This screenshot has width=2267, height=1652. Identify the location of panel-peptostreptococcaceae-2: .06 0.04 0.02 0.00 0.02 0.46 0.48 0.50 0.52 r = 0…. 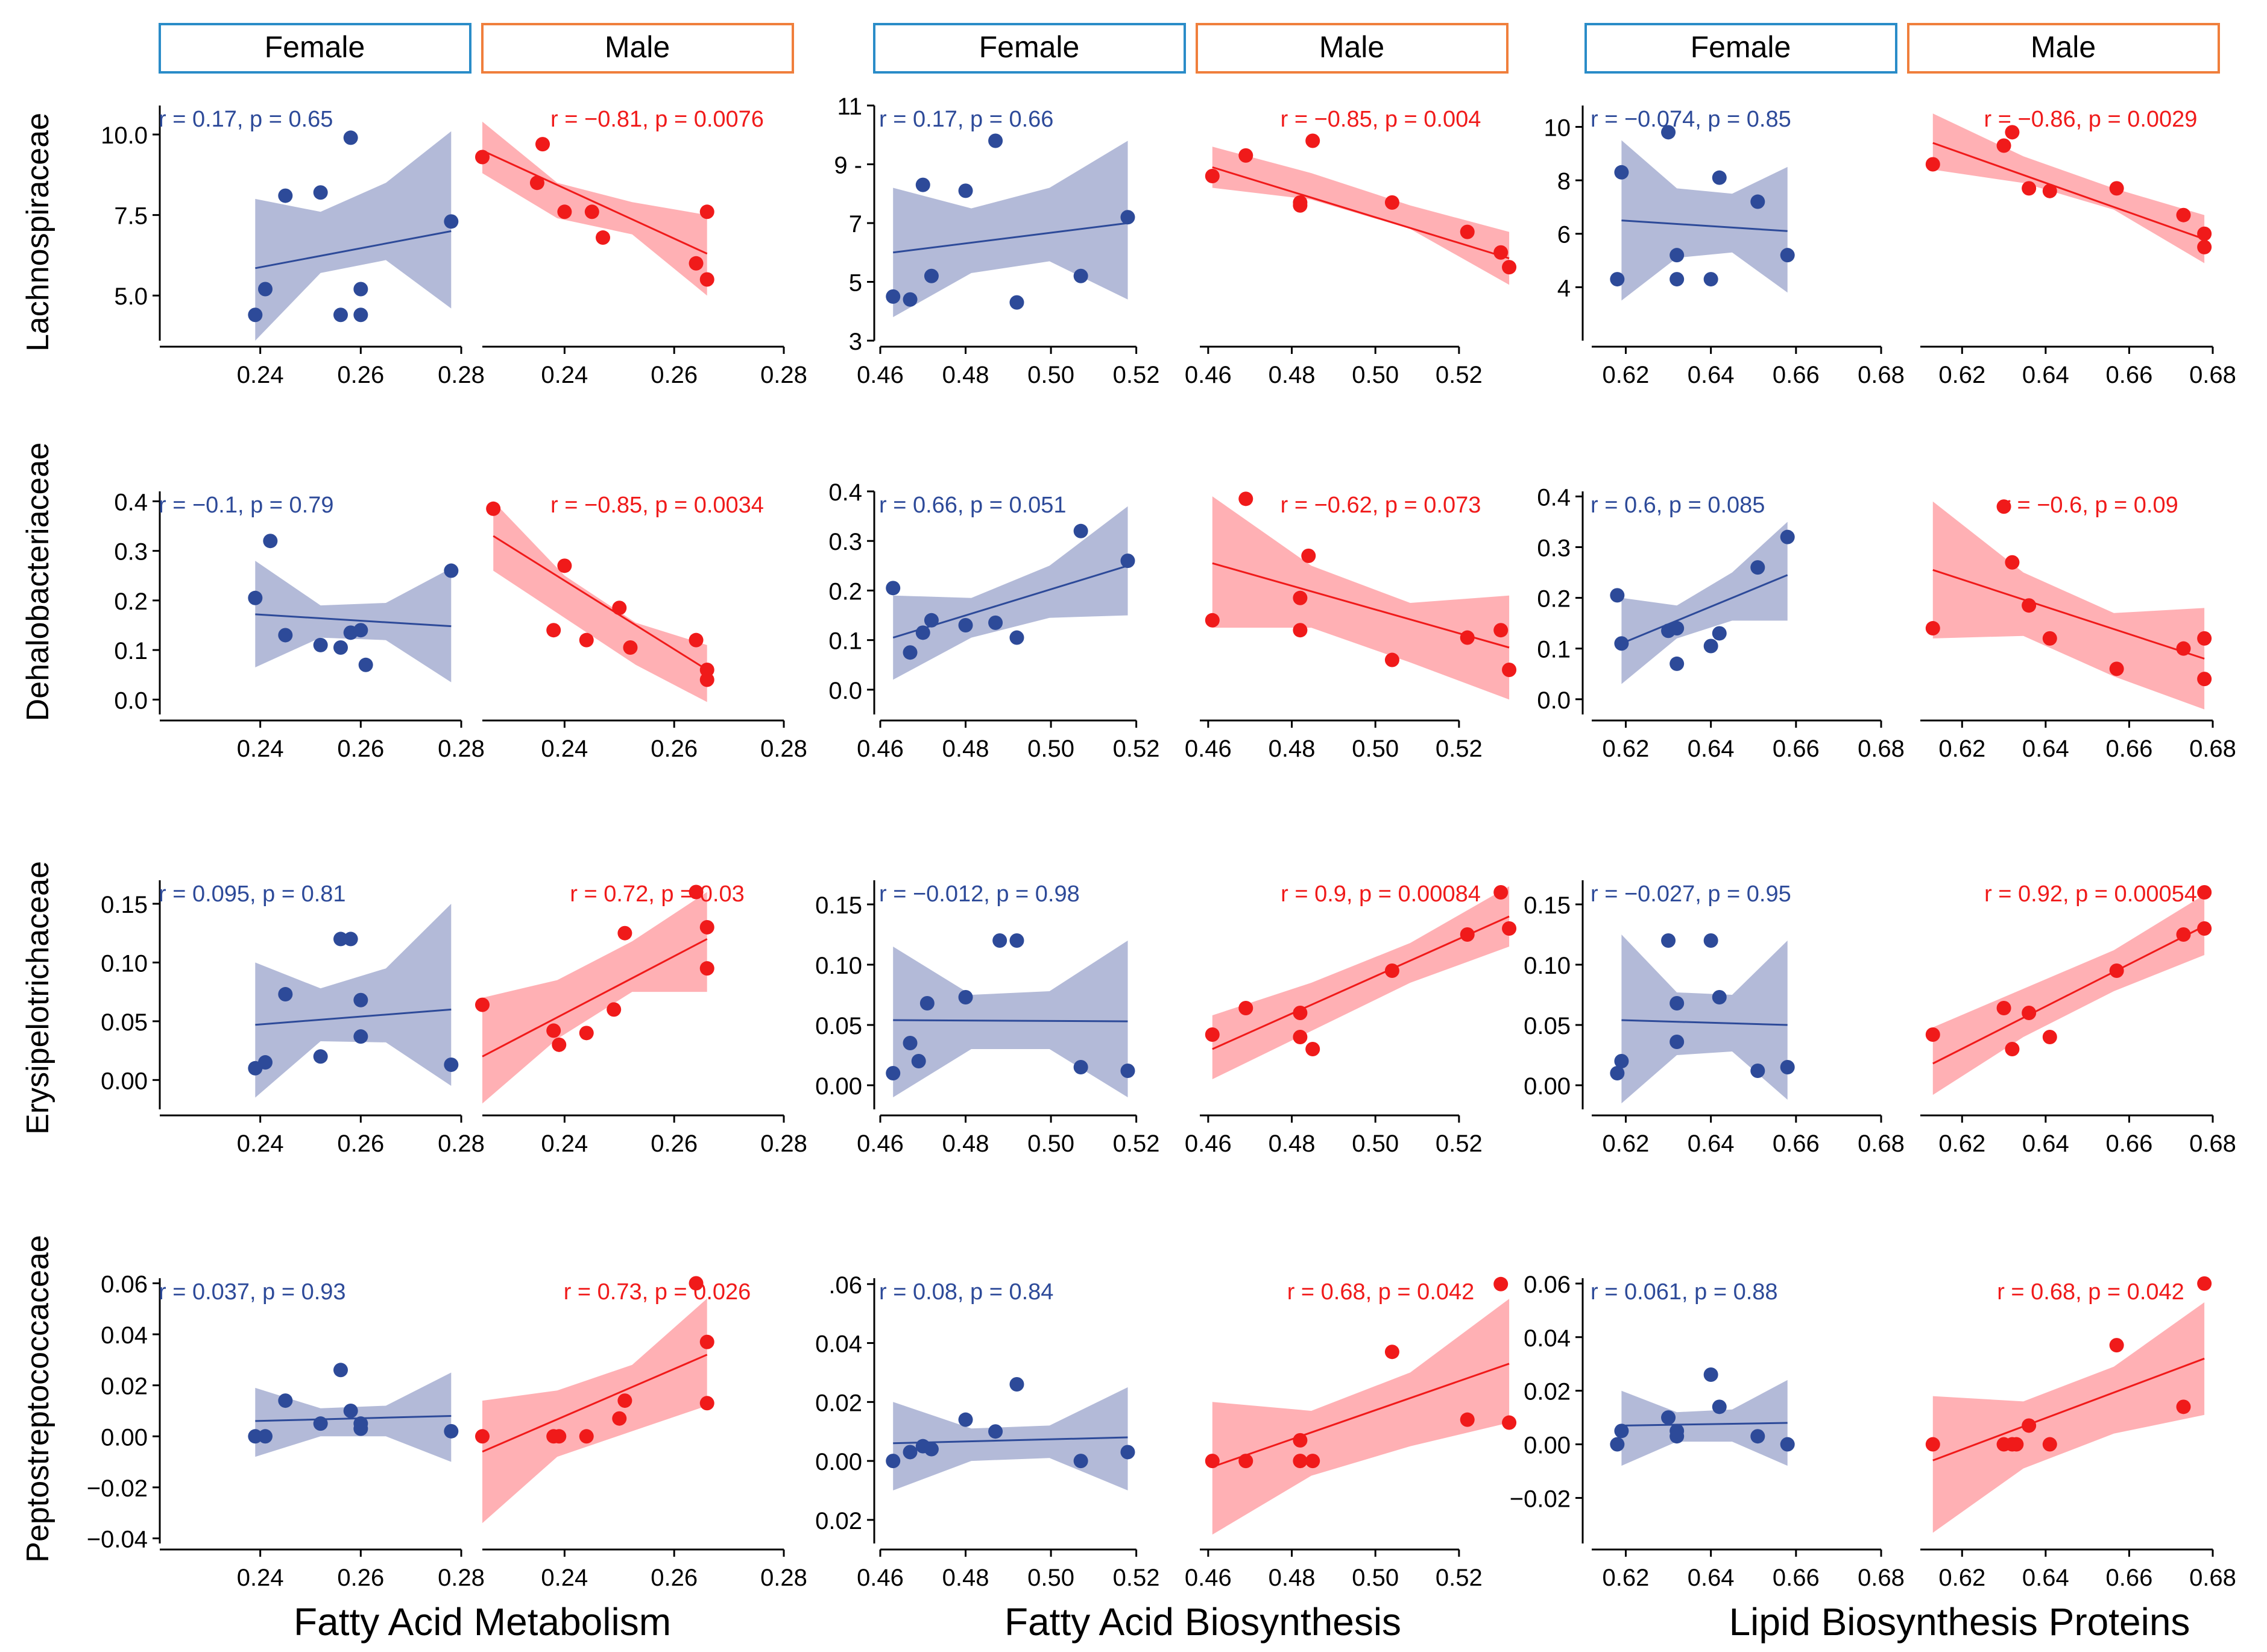
(1166, 1431).